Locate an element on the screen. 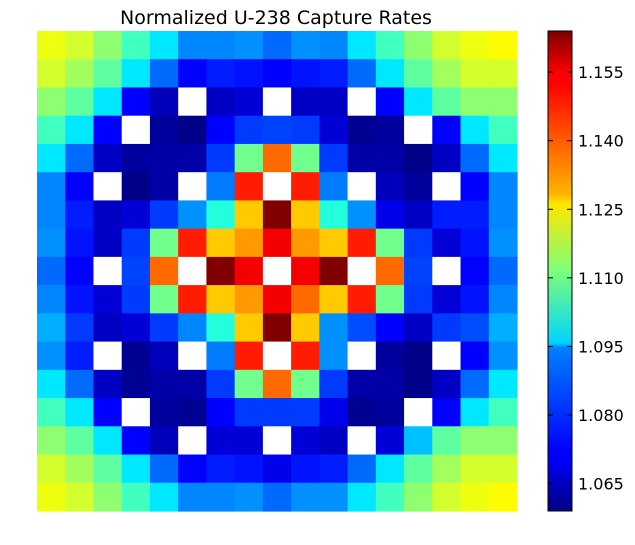  colorbar-tick-label: 1.125 is located at coordinates (601, 209).